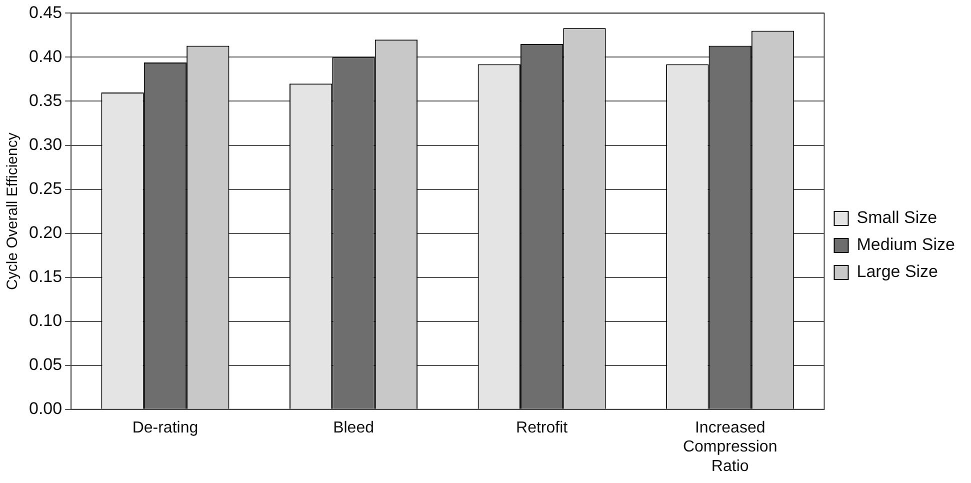 This screenshot has height=483, width=971. What do you see at coordinates (45, 188) in the screenshot?
I see `y-tick-label: 0.25` at bounding box center [45, 188].